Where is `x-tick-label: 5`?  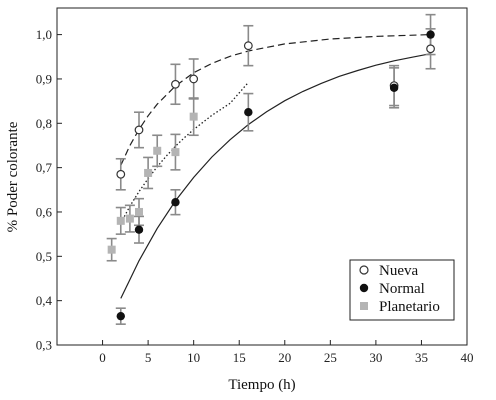
x-tick-label: 5 is located at coordinates (148, 357).